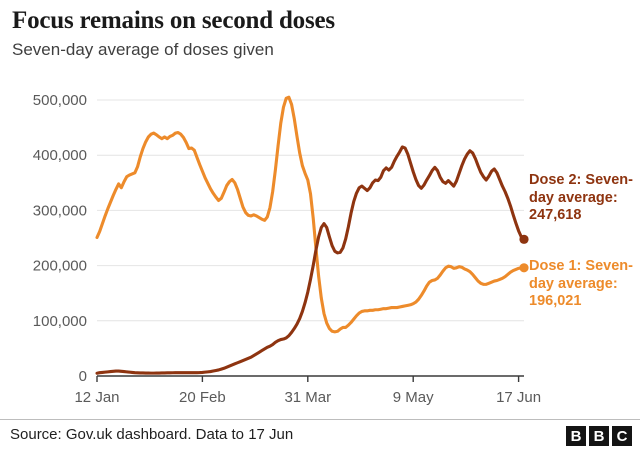  What do you see at coordinates (581, 283) in the screenshot?
I see `annotation-dose1: Dose 1: Seven-day average: 196,021` at bounding box center [581, 283].